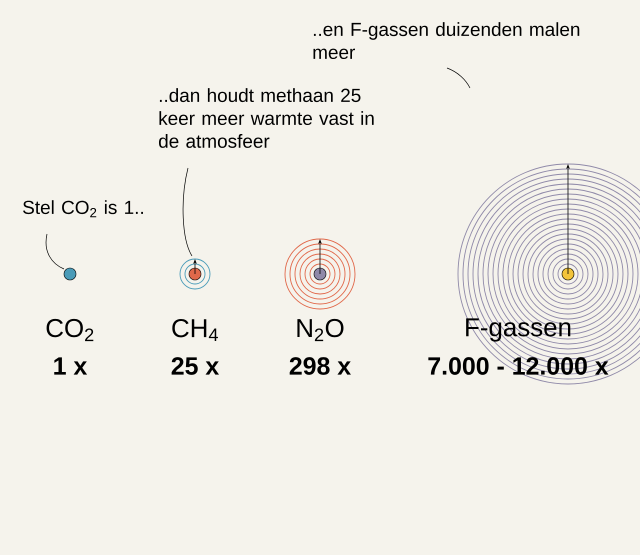  What do you see at coordinates (518, 366) in the screenshot?
I see `data-label: 7.000 - 12.000 x` at bounding box center [518, 366].